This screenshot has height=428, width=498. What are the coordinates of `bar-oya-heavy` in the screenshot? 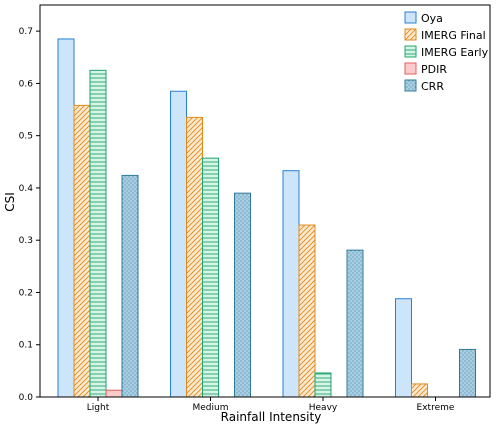 It's located at (291, 284).